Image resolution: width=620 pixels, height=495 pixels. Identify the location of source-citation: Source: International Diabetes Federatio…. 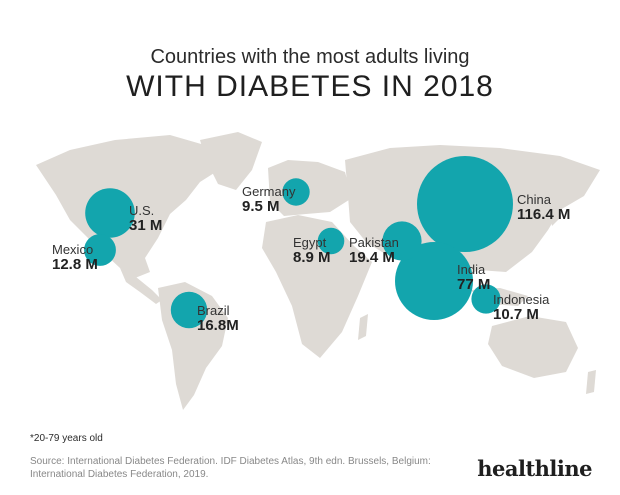
(230, 468).